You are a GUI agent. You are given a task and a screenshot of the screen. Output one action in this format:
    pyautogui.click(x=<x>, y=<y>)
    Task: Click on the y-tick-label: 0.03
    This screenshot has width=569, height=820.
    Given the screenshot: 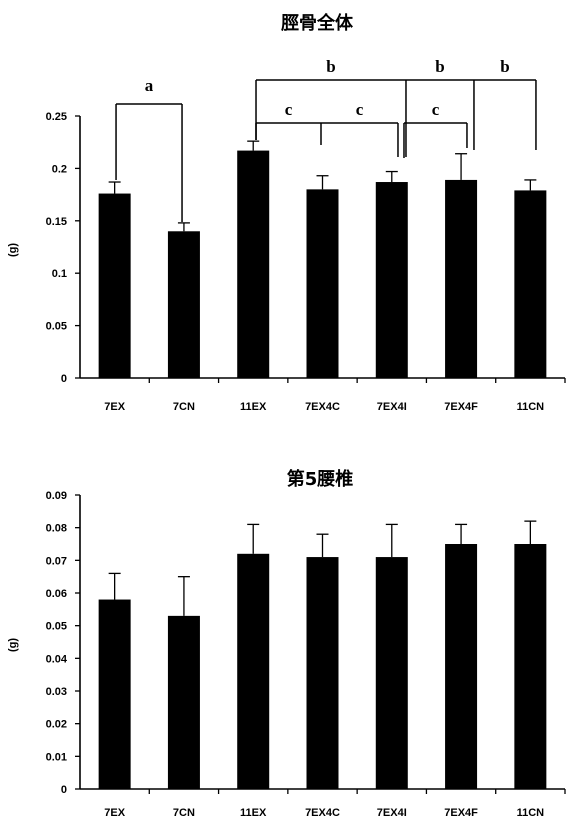 What is the action you would take?
    pyautogui.click(x=56, y=692)
    